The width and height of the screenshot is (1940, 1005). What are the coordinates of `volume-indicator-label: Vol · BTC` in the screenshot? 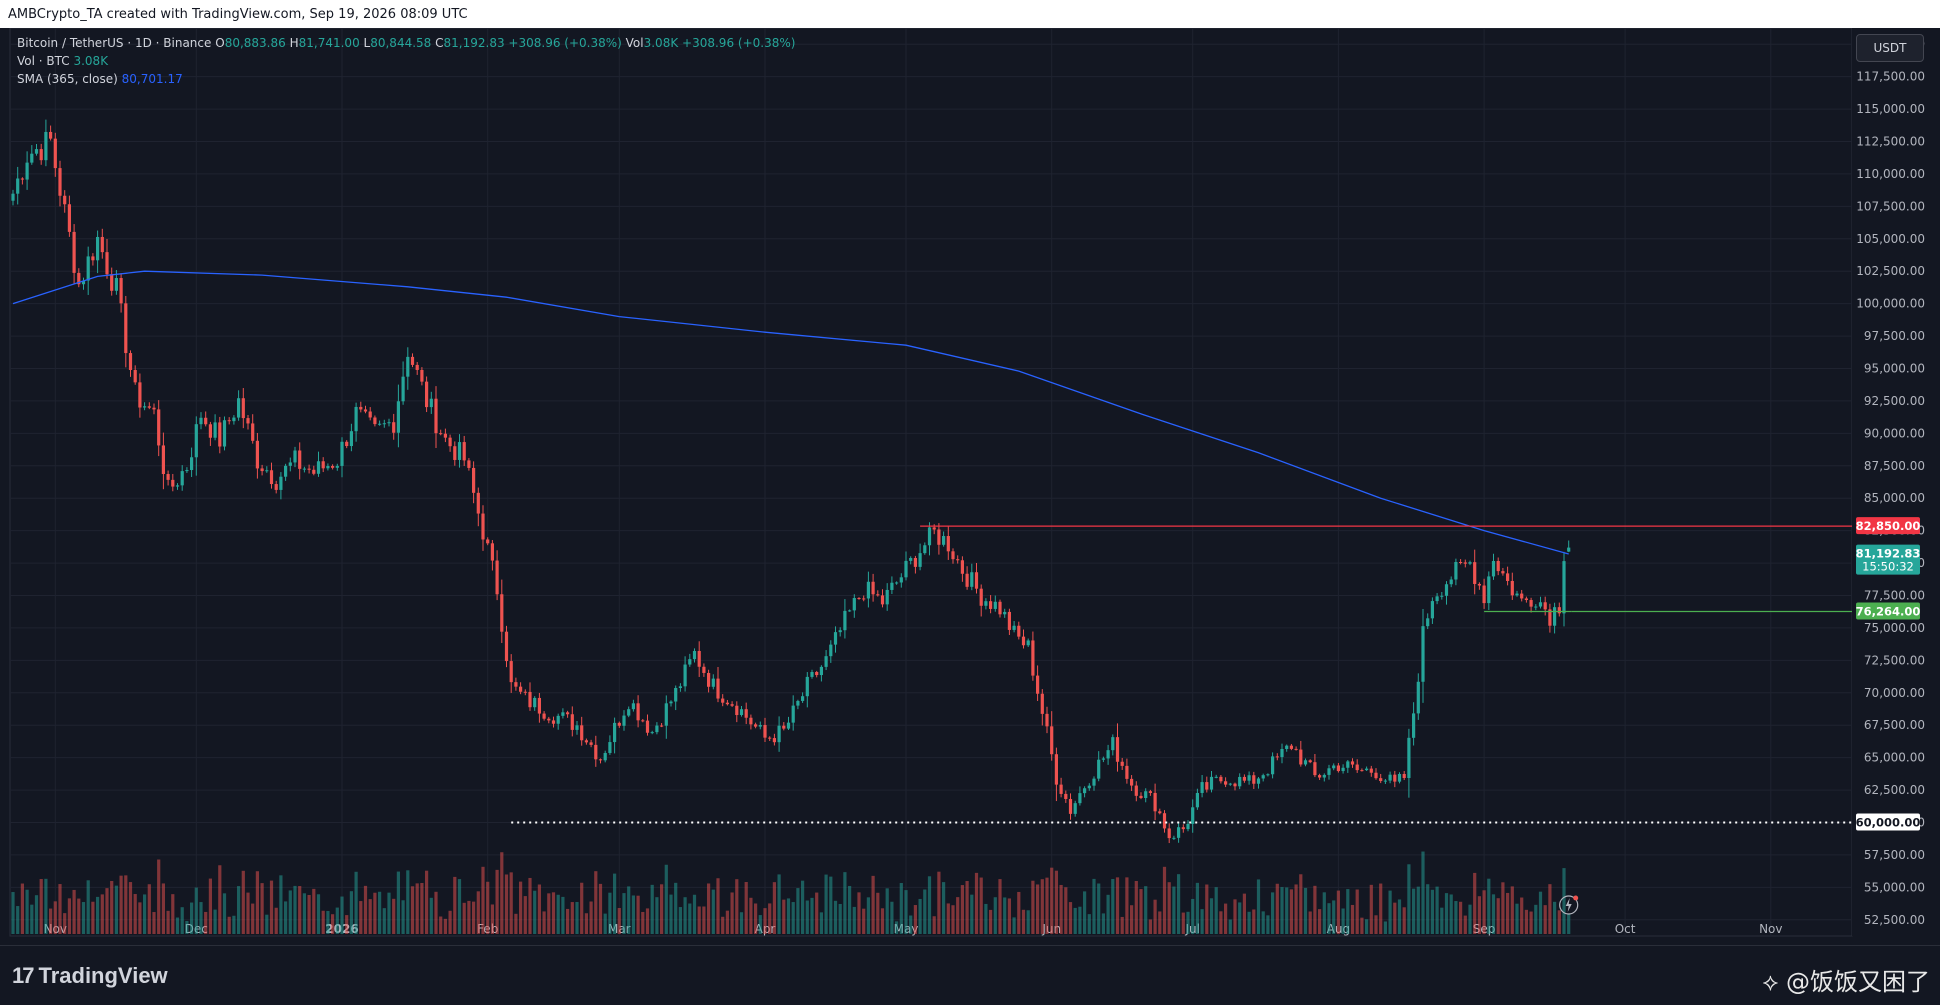 It's located at (43, 61).